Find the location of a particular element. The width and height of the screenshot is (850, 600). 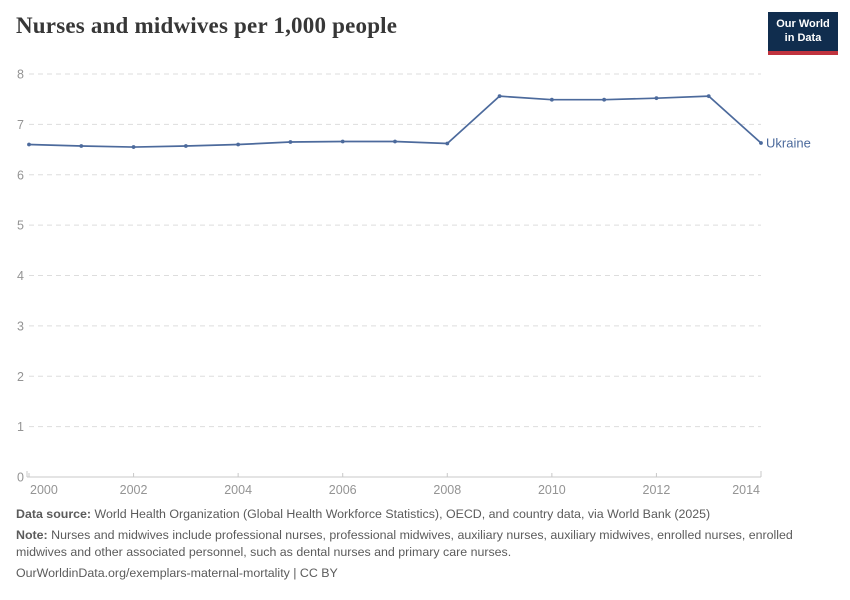

series-line-ukraine is located at coordinates (395, 121).